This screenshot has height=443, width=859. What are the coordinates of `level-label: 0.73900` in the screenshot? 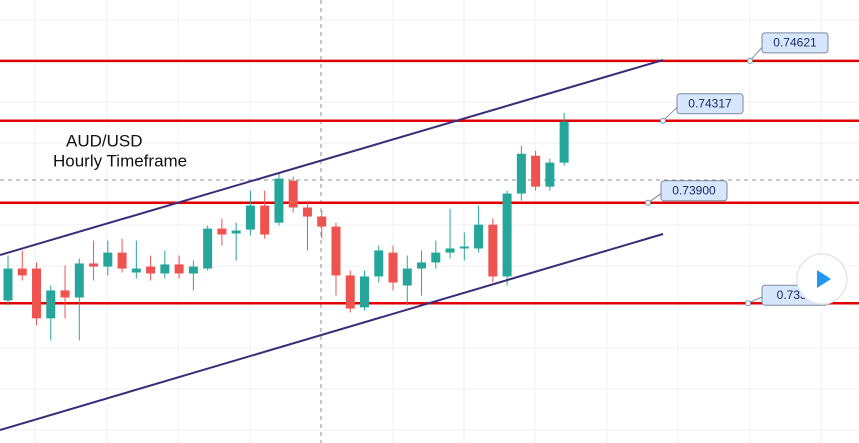 It's located at (694, 190).